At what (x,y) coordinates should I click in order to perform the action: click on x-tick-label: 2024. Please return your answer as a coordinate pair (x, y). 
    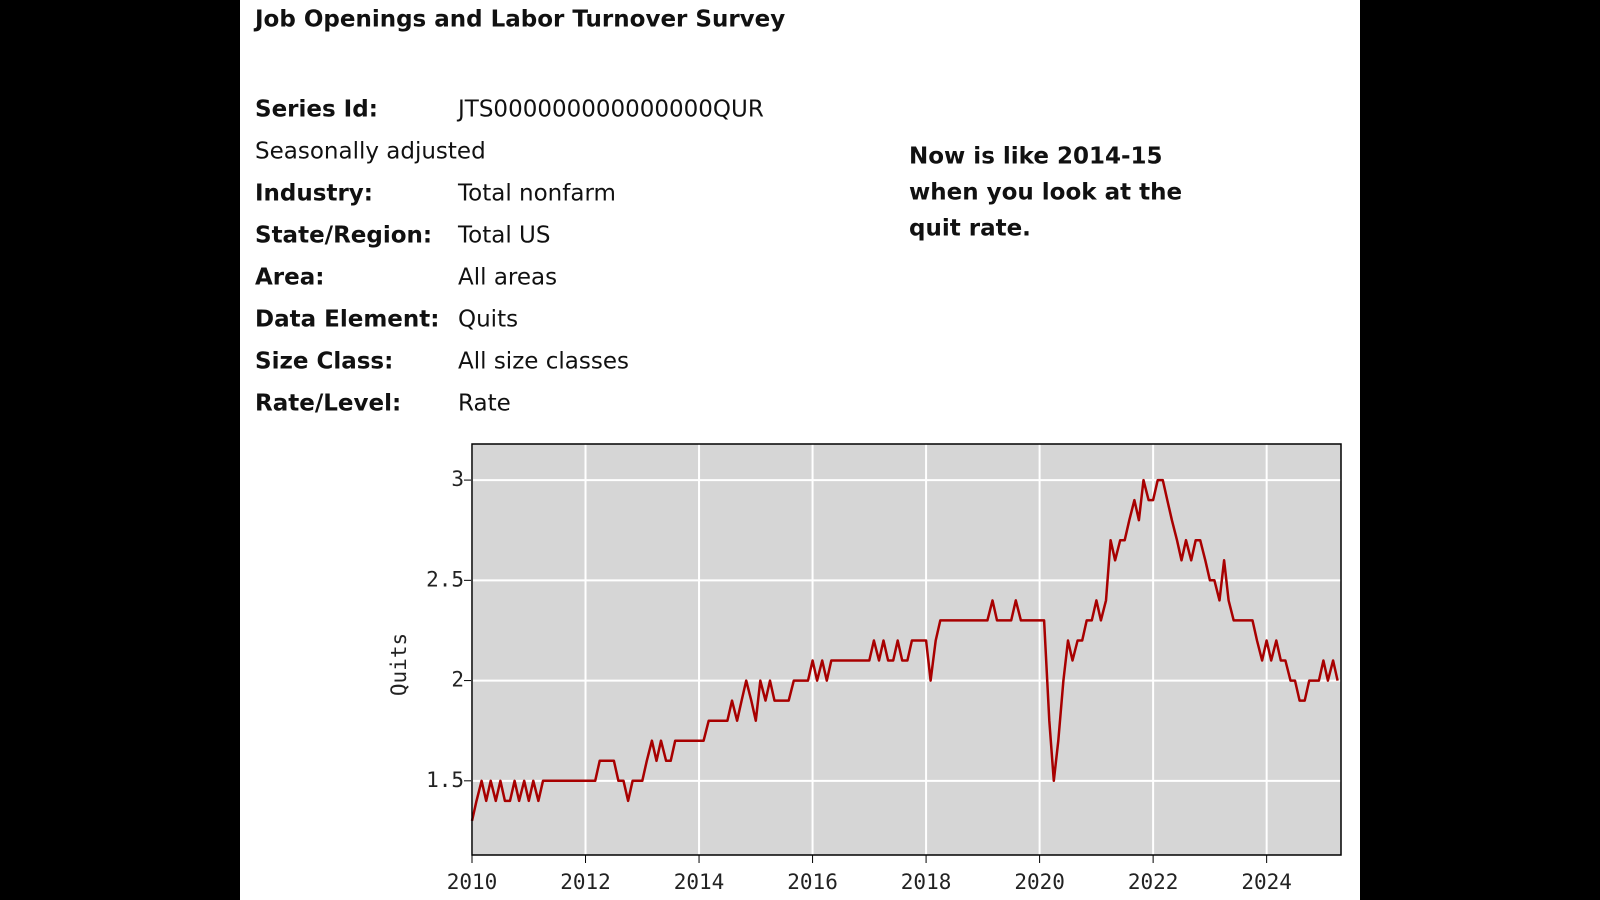
    Looking at the image, I should click on (1266, 882).